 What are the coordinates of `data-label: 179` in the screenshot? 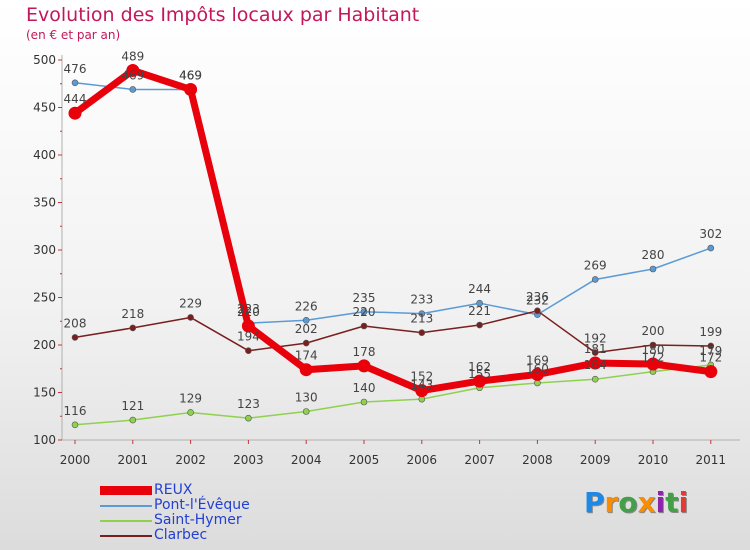 It's located at (710, 351).